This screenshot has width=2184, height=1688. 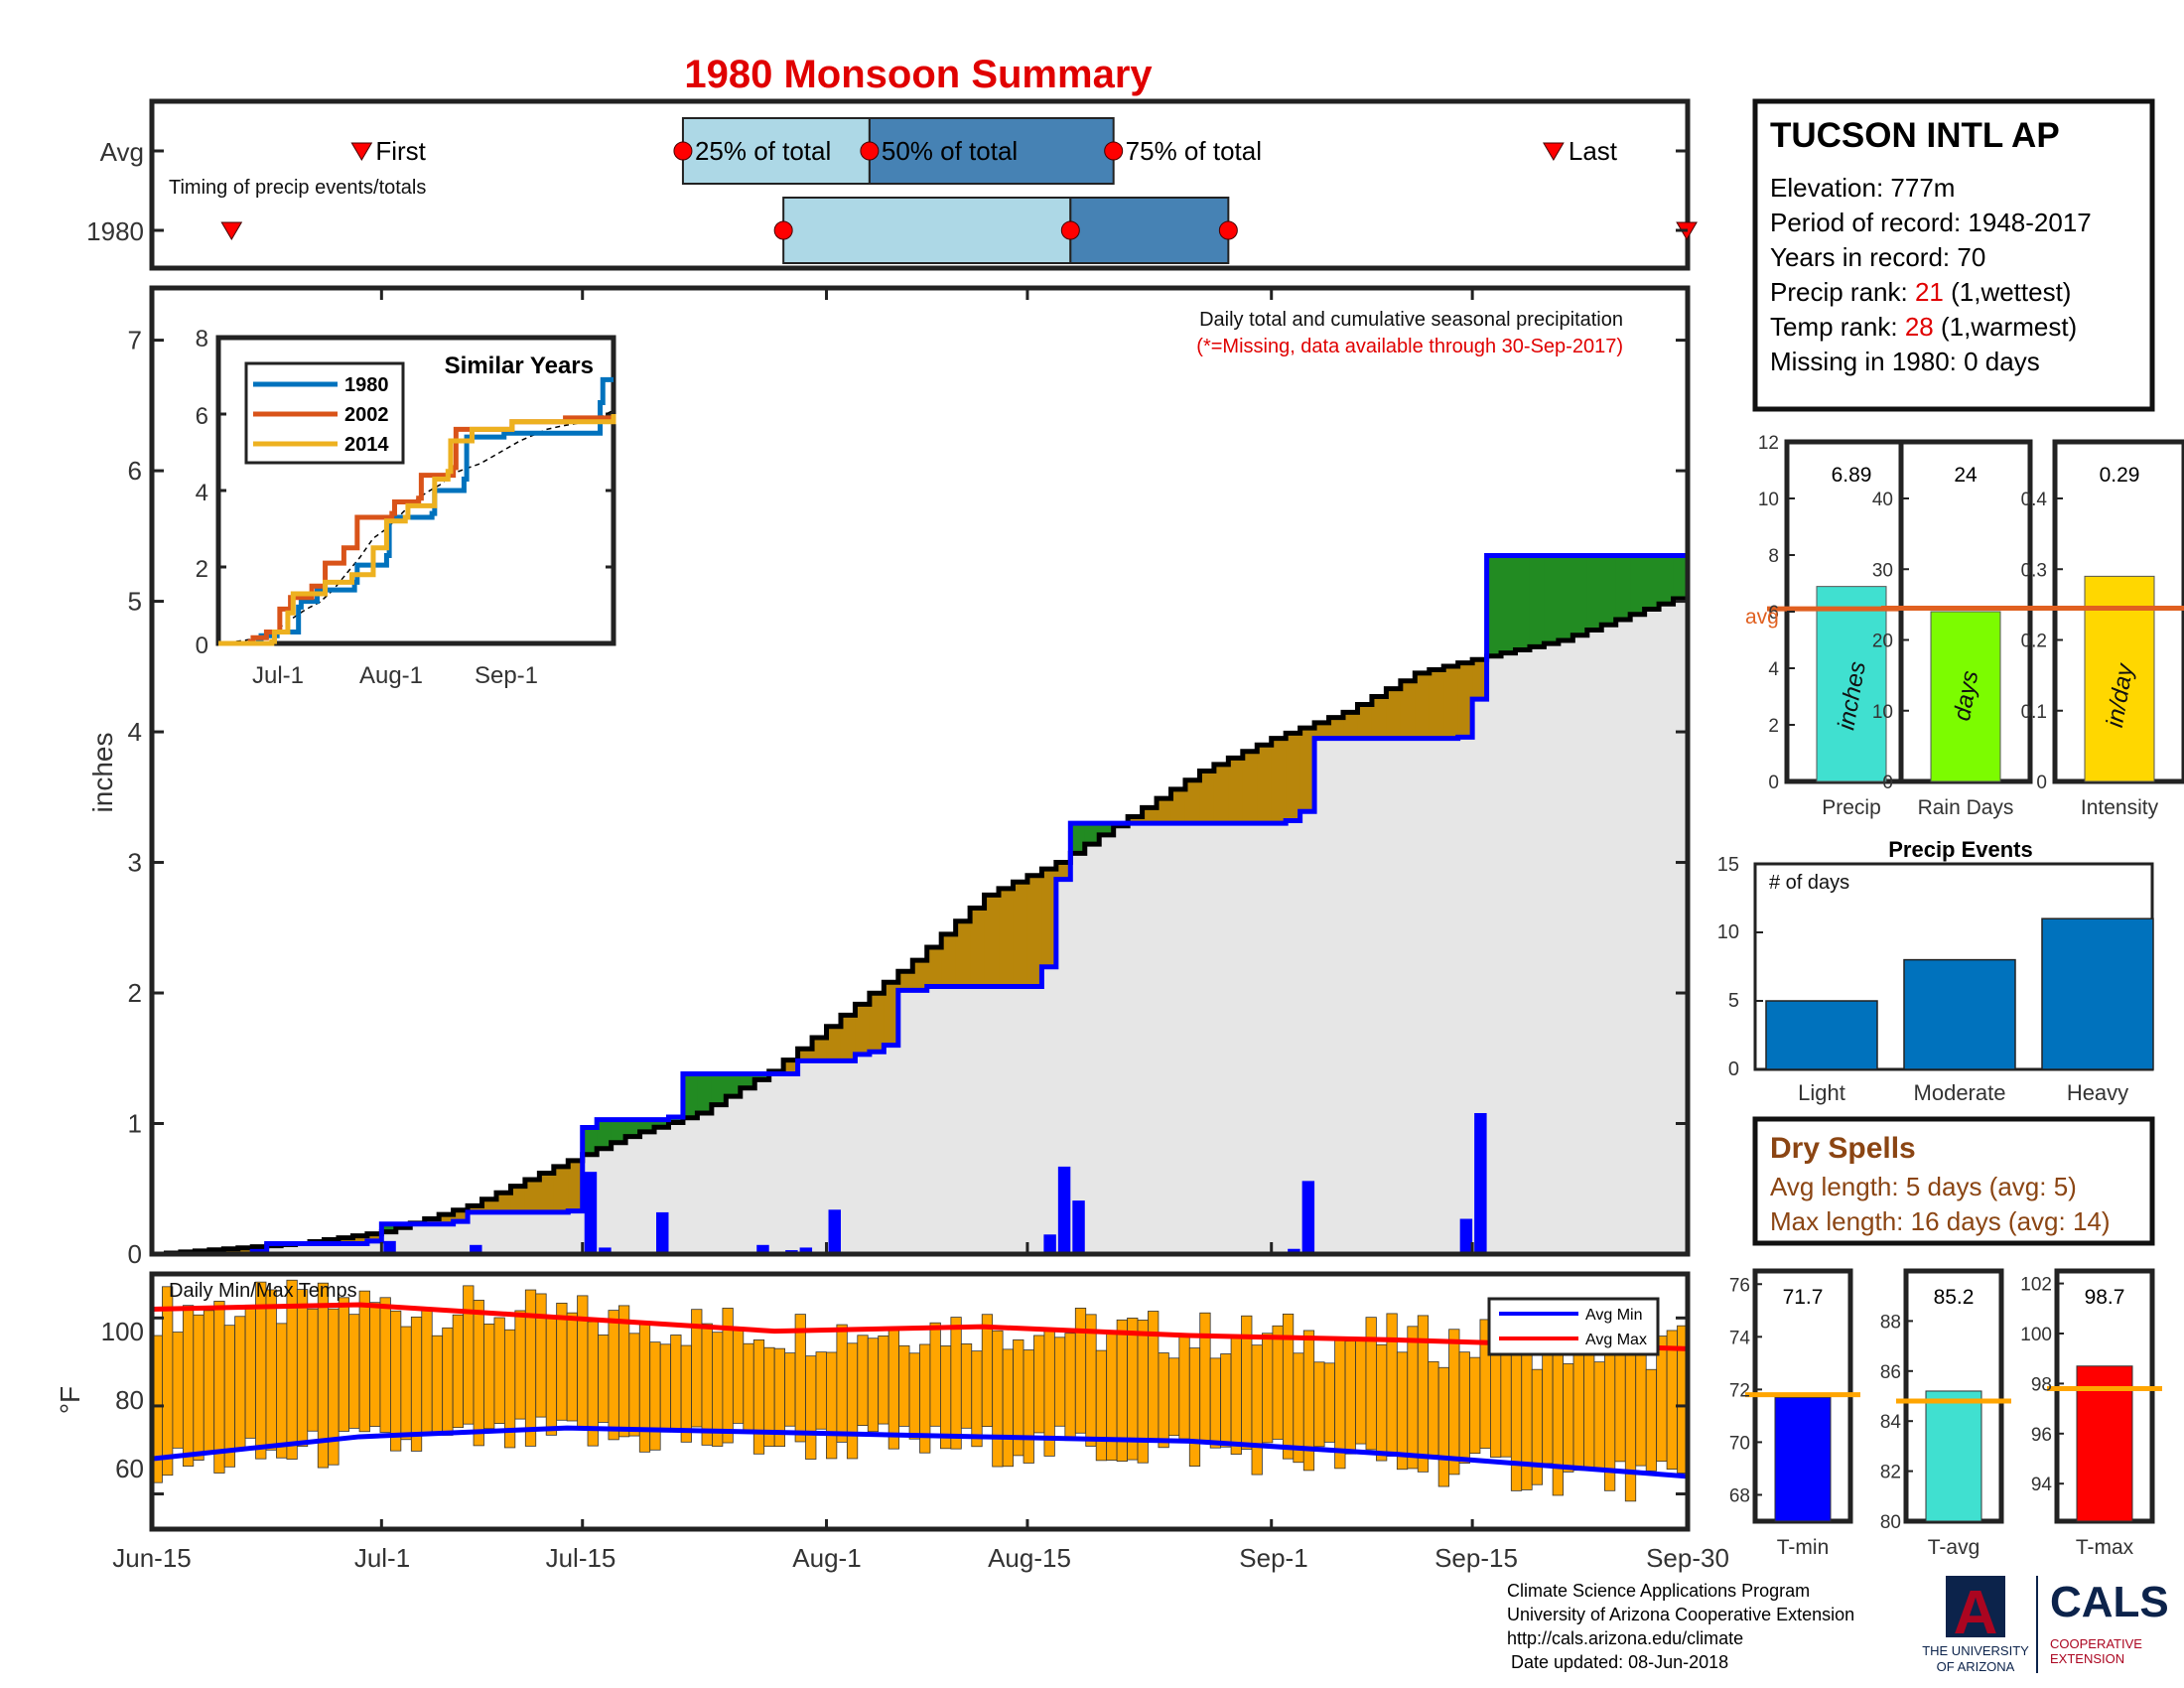 What do you see at coordinates (2034, 642) in the screenshot?
I see `summary-tick-label: 0.2` at bounding box center [2034, 642].